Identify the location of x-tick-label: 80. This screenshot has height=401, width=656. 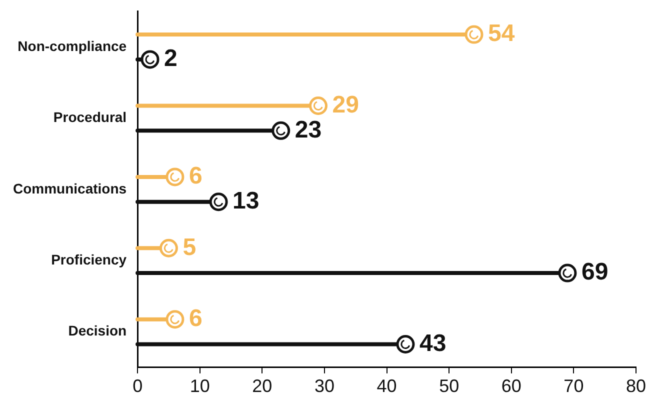
(636, 386).